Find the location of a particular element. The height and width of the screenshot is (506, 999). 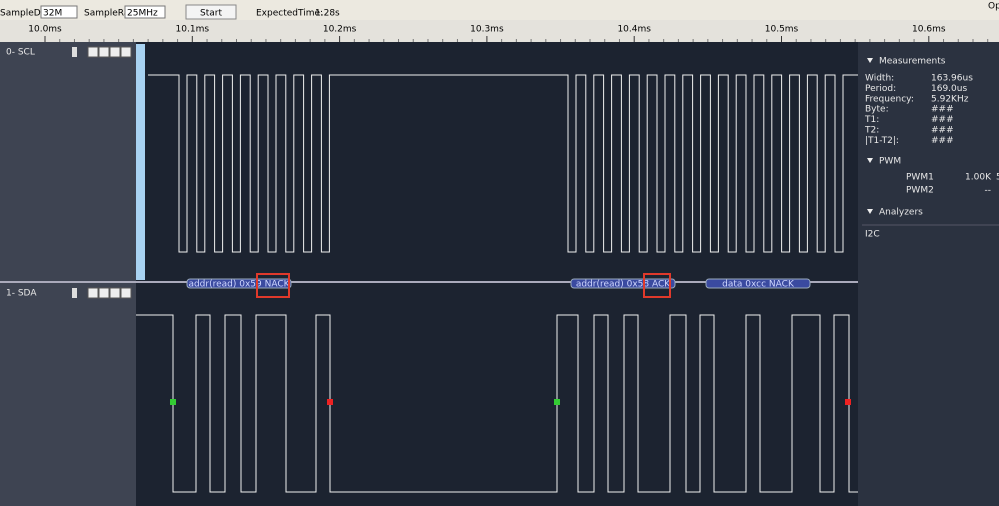

ruler-label: 10.0ms is located at coordinates (45, 30).